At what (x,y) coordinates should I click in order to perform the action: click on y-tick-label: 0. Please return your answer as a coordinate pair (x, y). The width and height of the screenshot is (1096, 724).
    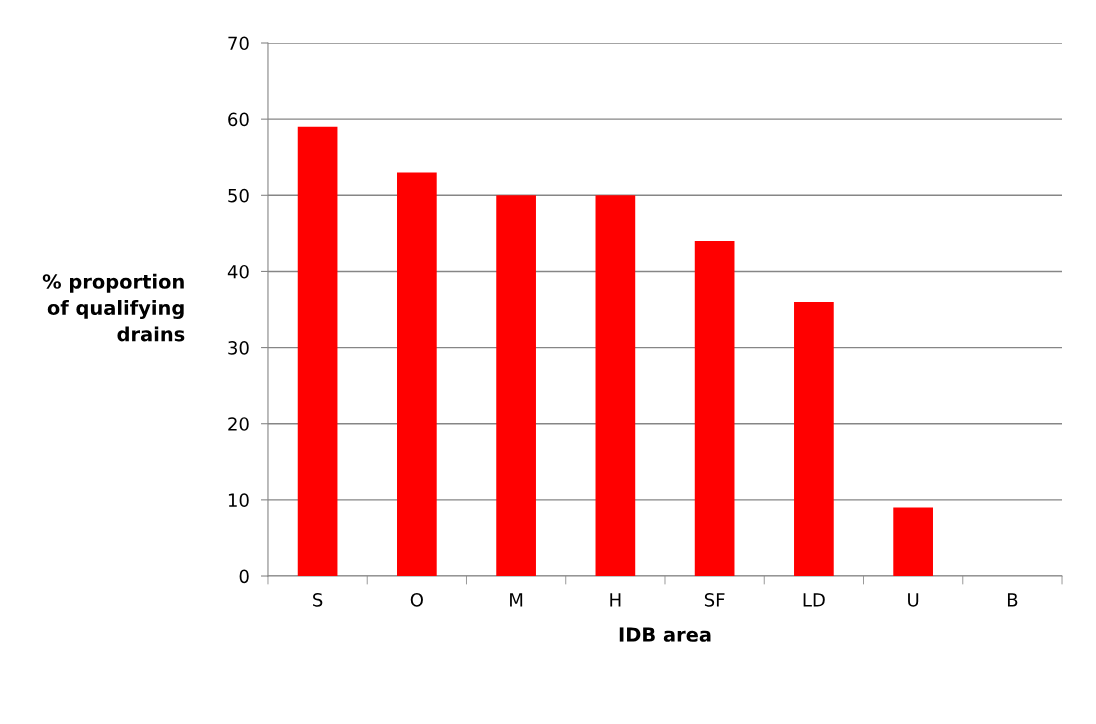
    Looking at the image, I should click on (244, 576).